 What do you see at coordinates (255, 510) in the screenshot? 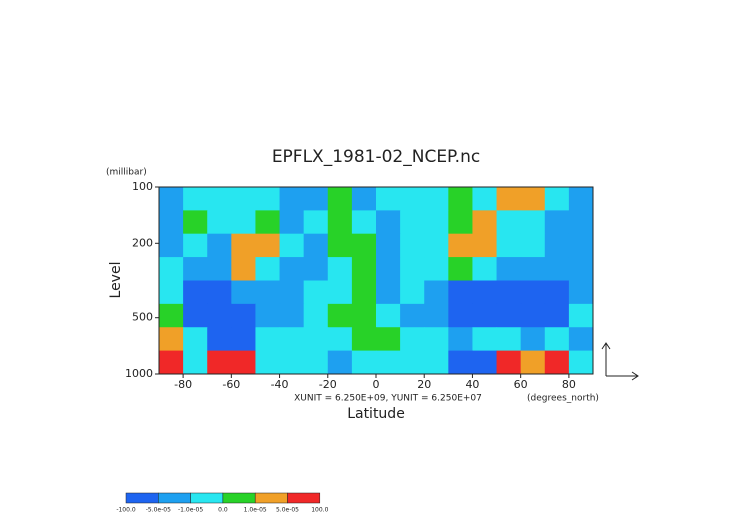
I see `colorbar-label: 1.0e-05` at bounding box center [255, 510].